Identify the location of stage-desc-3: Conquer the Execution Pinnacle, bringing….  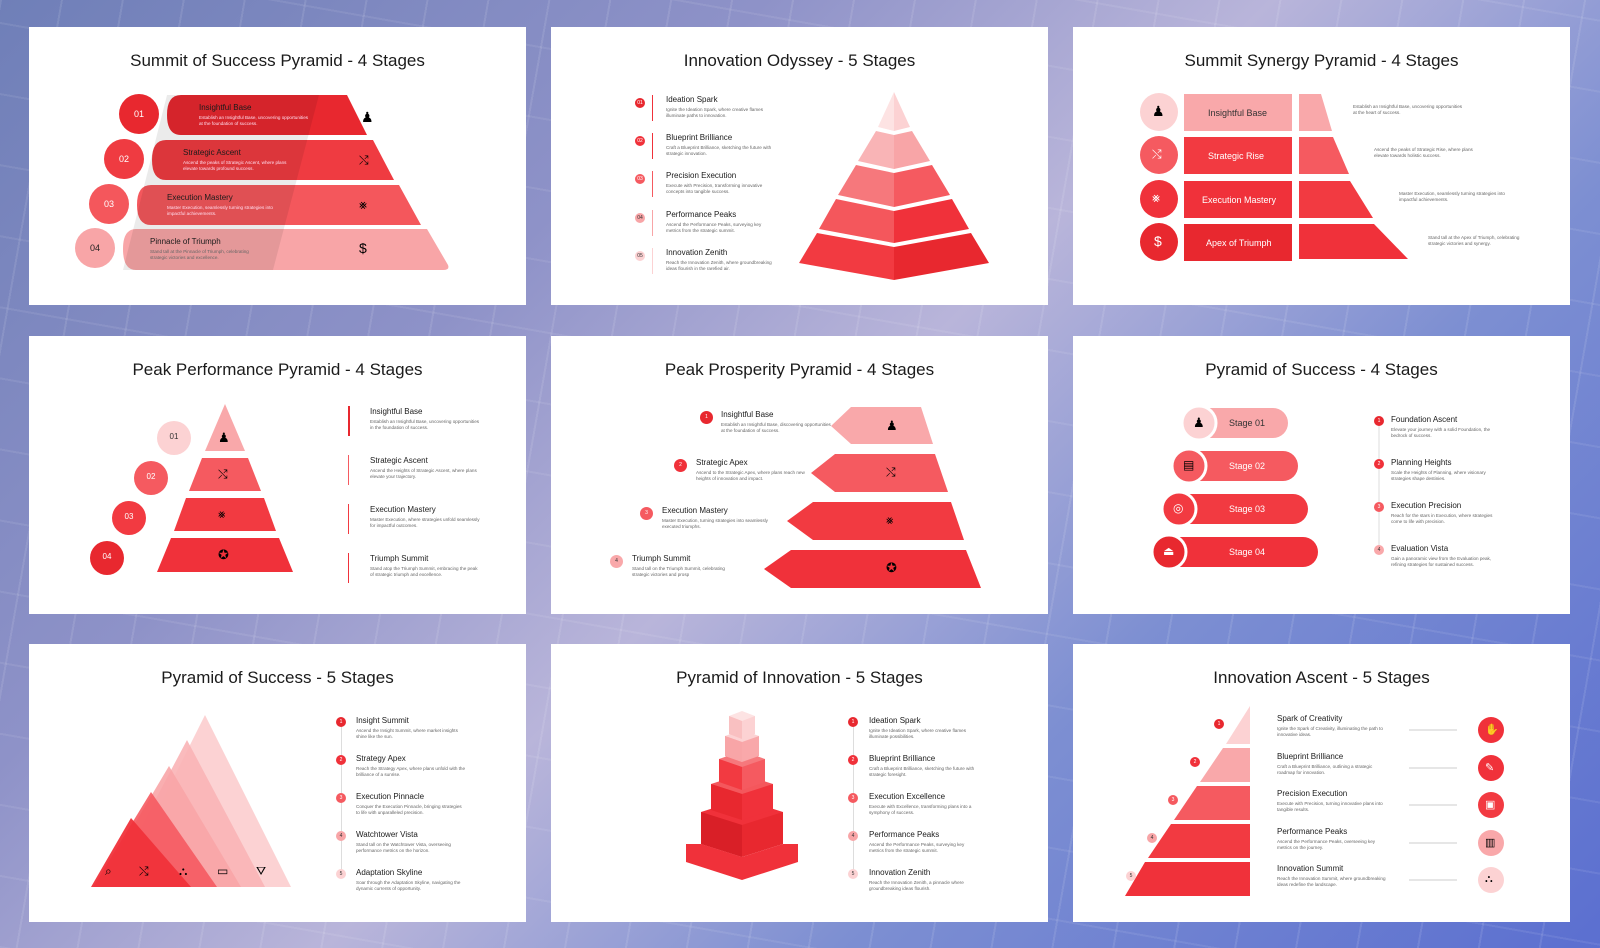
(409, 809).